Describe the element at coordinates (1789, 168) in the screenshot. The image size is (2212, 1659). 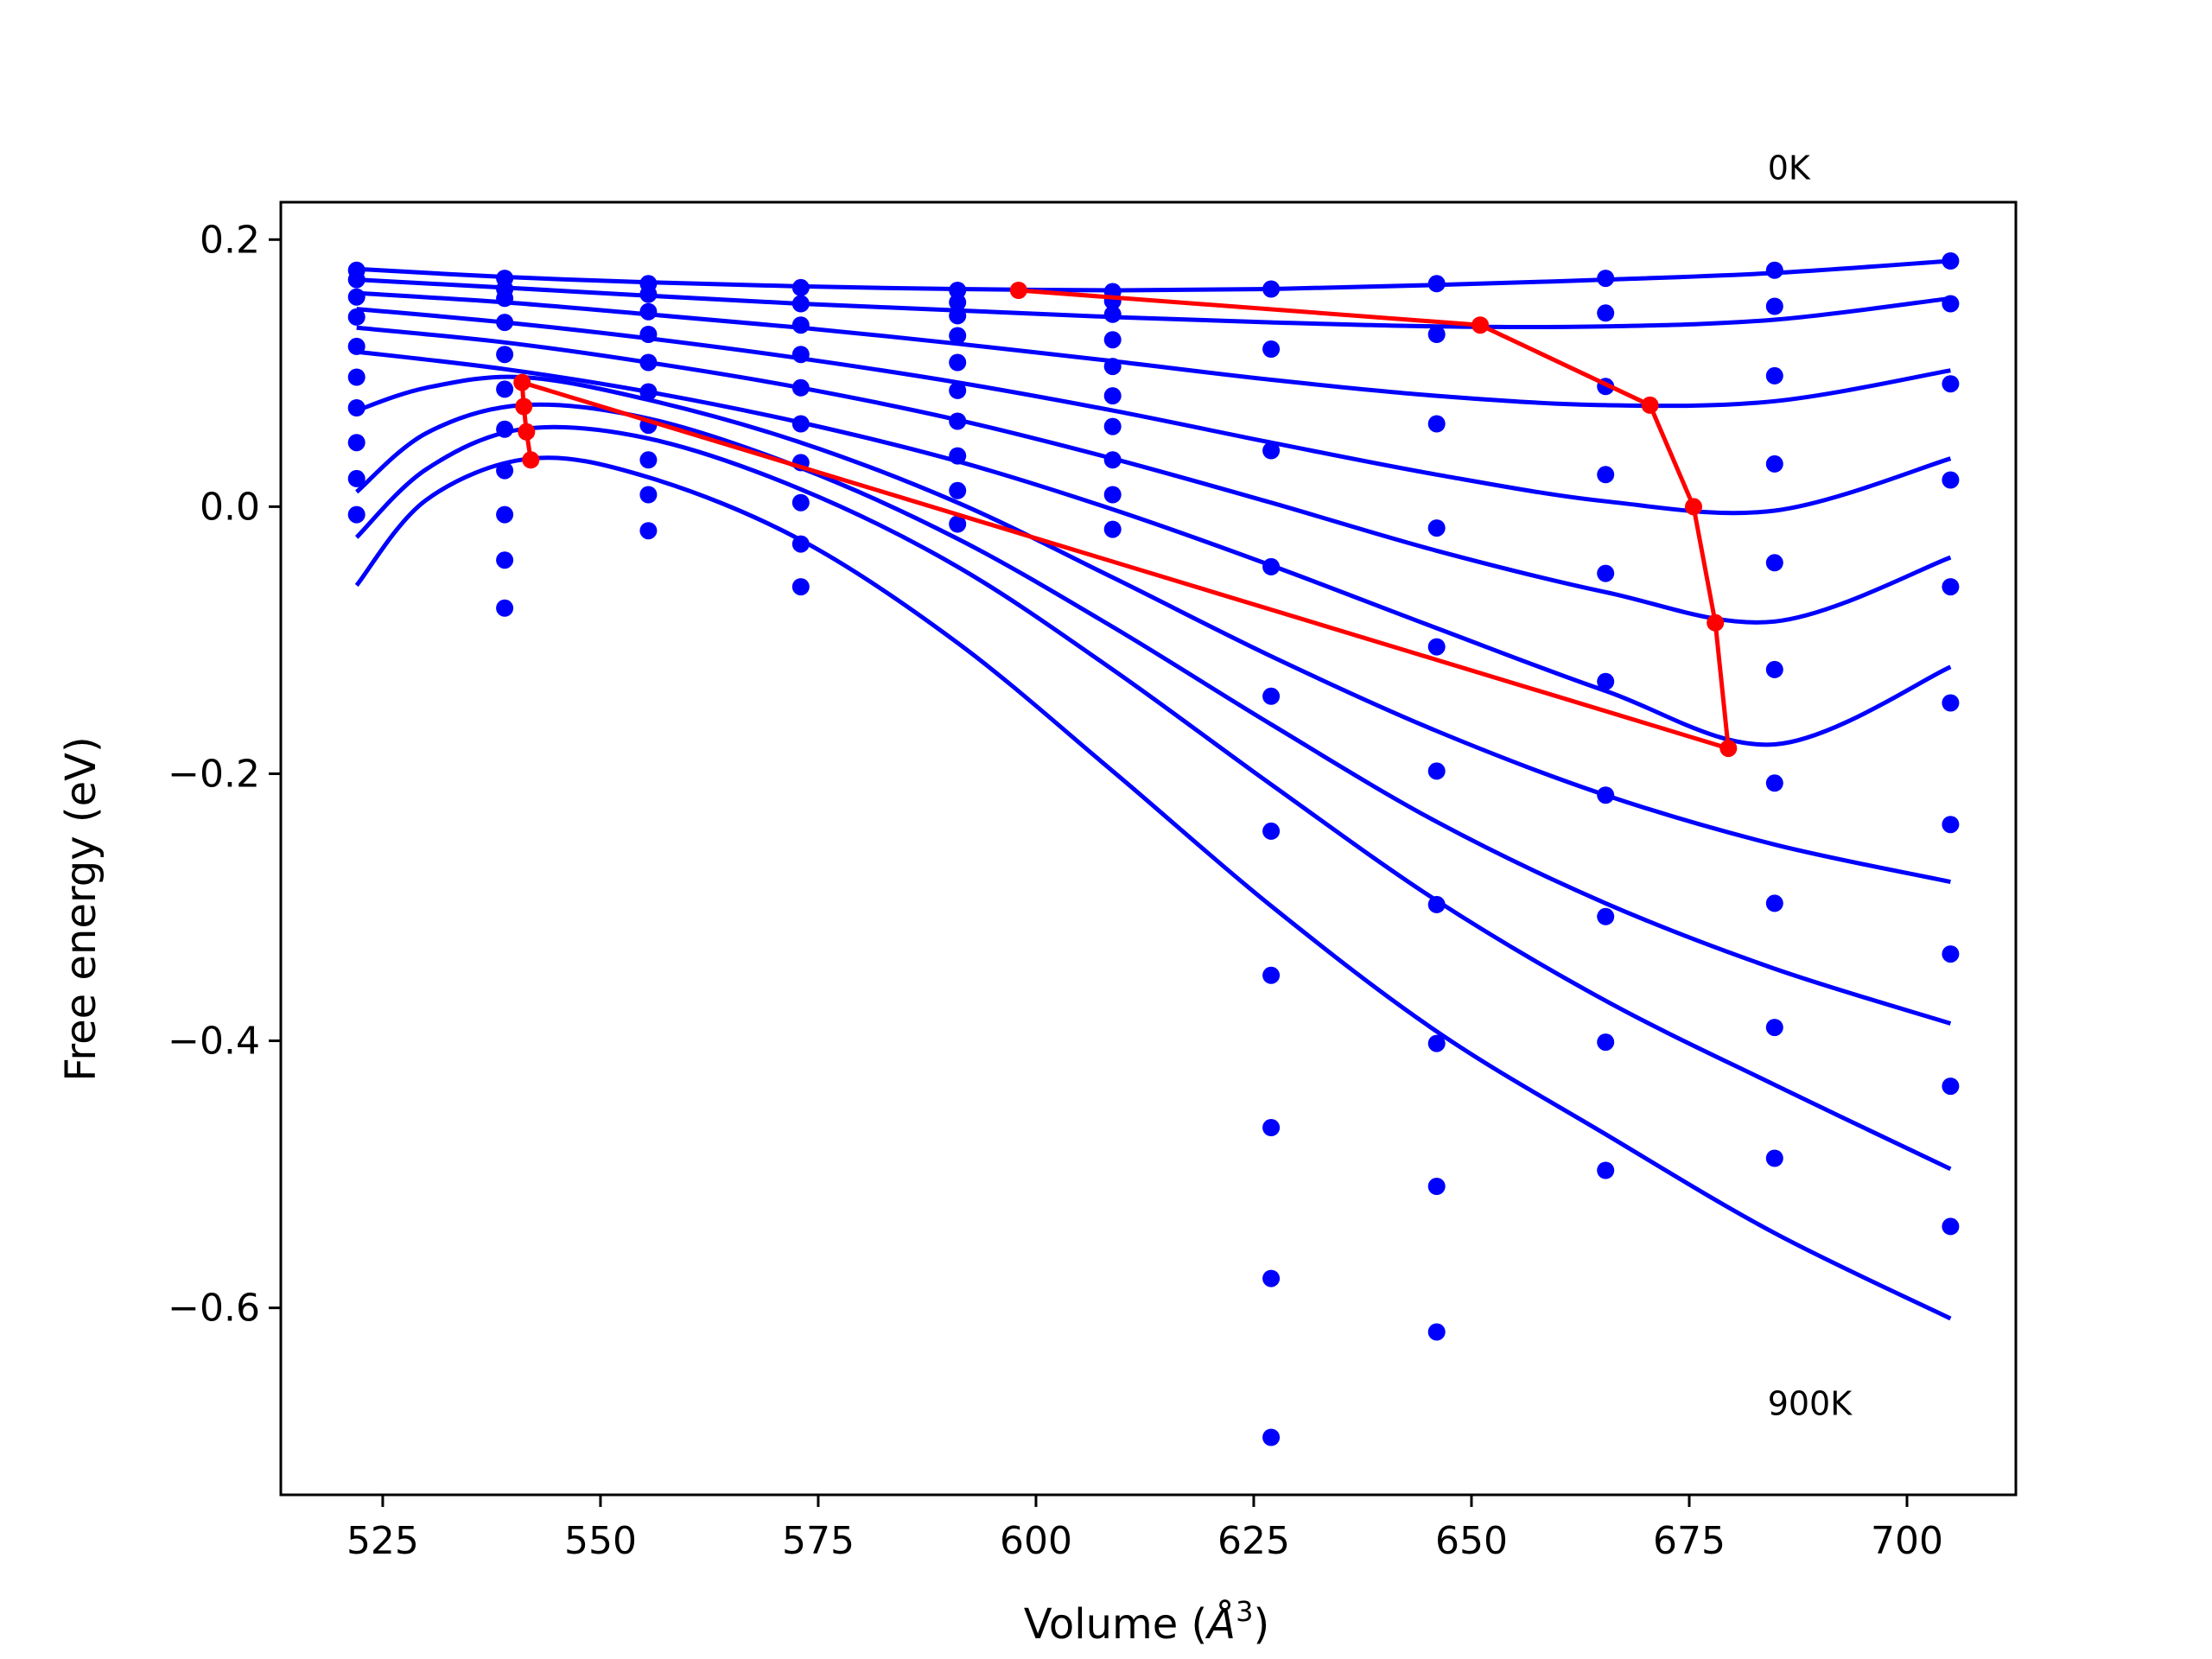
I see `temperature-annotation: 0K` at that location.